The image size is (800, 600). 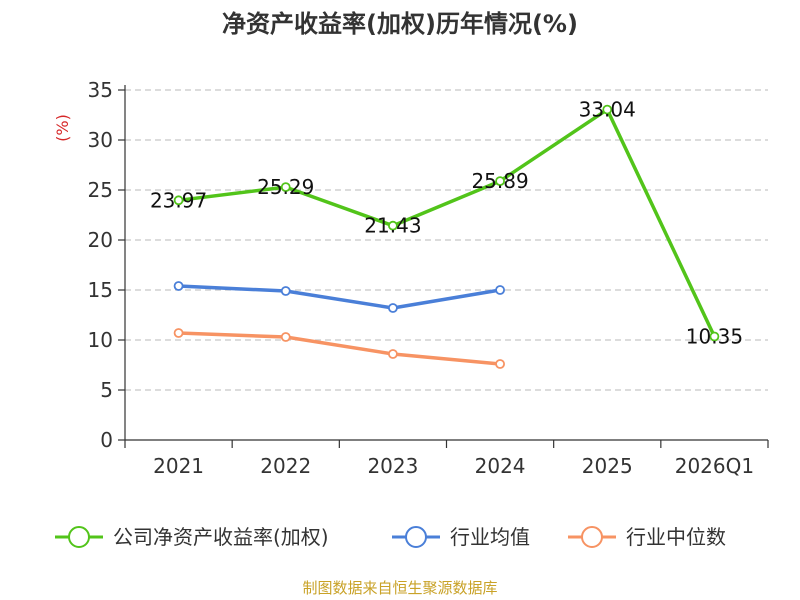 I want to click on data-label-2025: 33.04, so click(x=607, y=110).